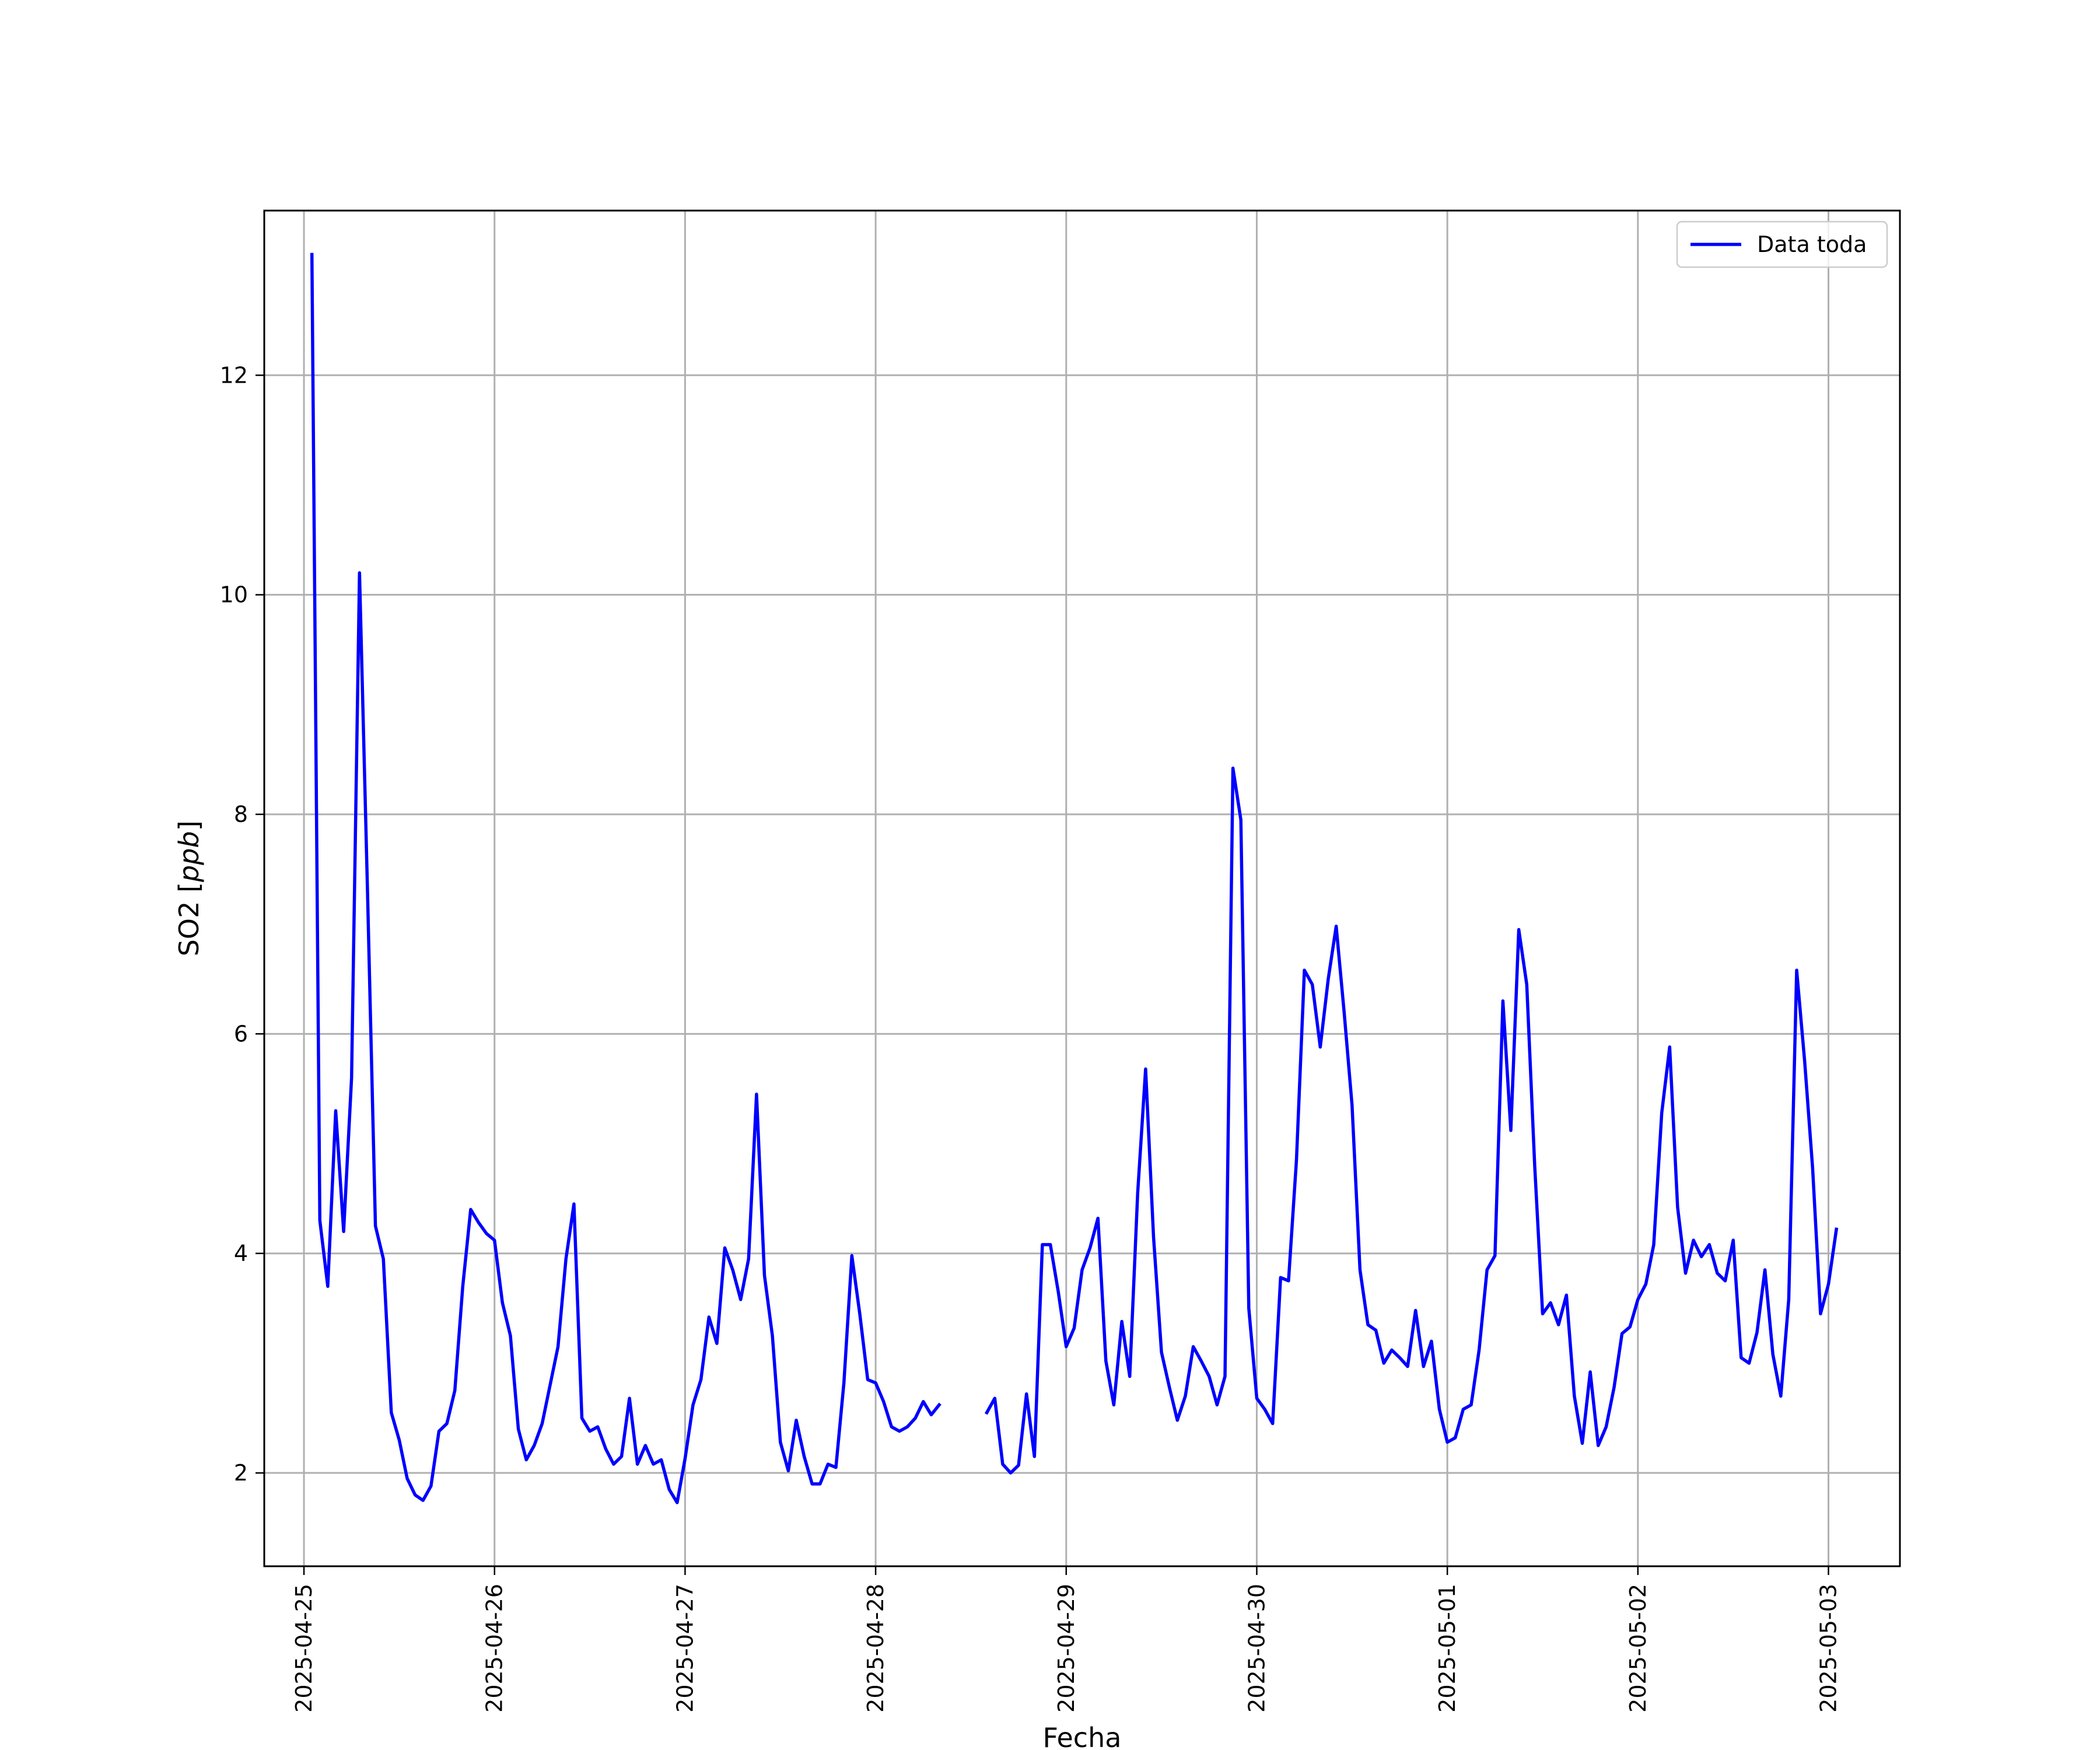 The image size is (2100, 1750). What do you see at coordinates (1447, 1648) in the screenshot?
I see `x-tick-label: 2025-05-01` at bounding box center [1447, 1648].